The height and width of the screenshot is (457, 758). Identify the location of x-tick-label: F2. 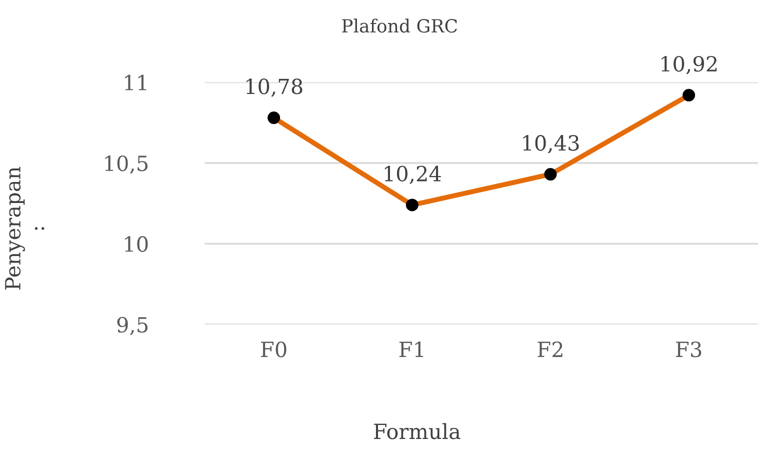
(550, 349).